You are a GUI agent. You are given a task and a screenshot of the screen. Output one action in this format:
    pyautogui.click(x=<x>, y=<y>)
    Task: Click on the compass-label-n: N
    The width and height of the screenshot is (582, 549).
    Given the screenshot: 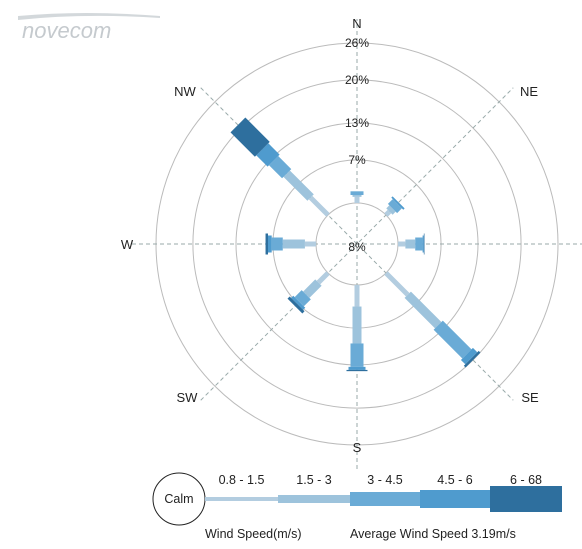 What is the action you would take?
    pyautogui.click(x=356, y=23)
    